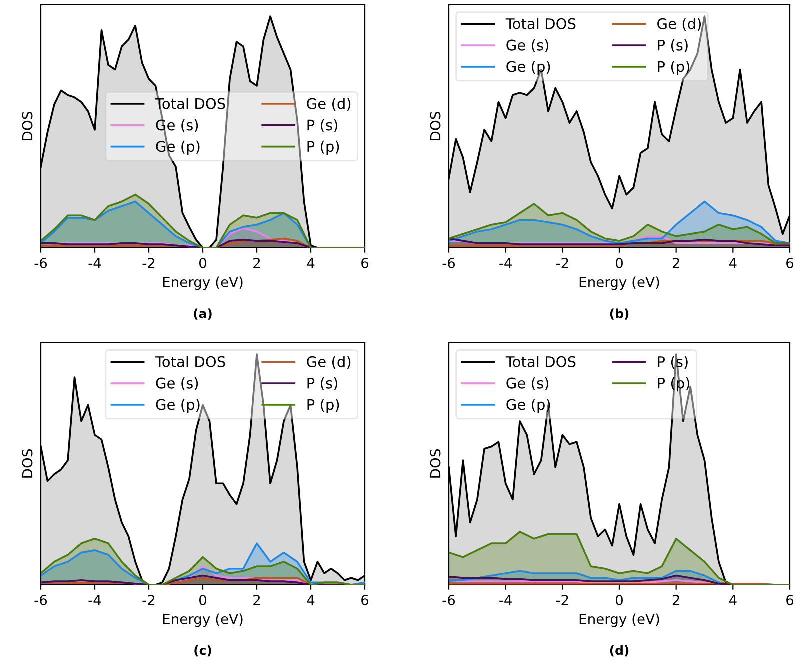 The width and height of the screenshot is (796, 661). I want to click on text: (a), so click(203, 314).